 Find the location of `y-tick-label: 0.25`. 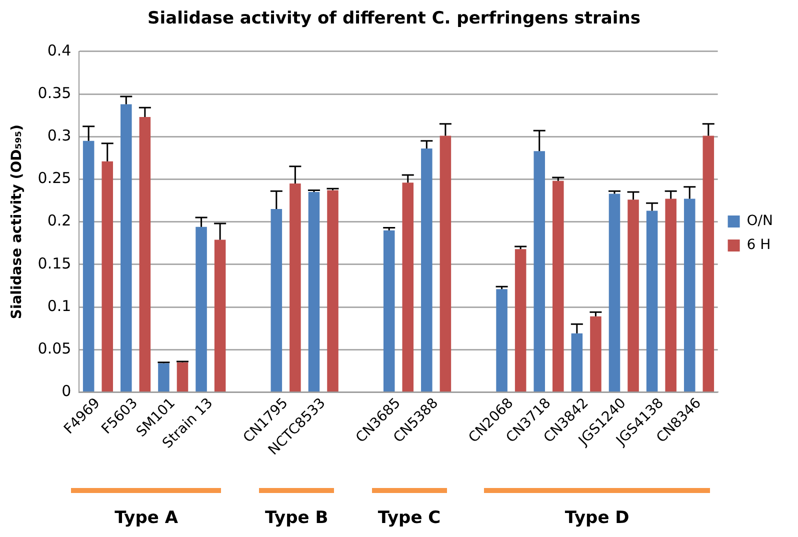

y-tick-label: 0.25 is located at coordinates (55, 178).